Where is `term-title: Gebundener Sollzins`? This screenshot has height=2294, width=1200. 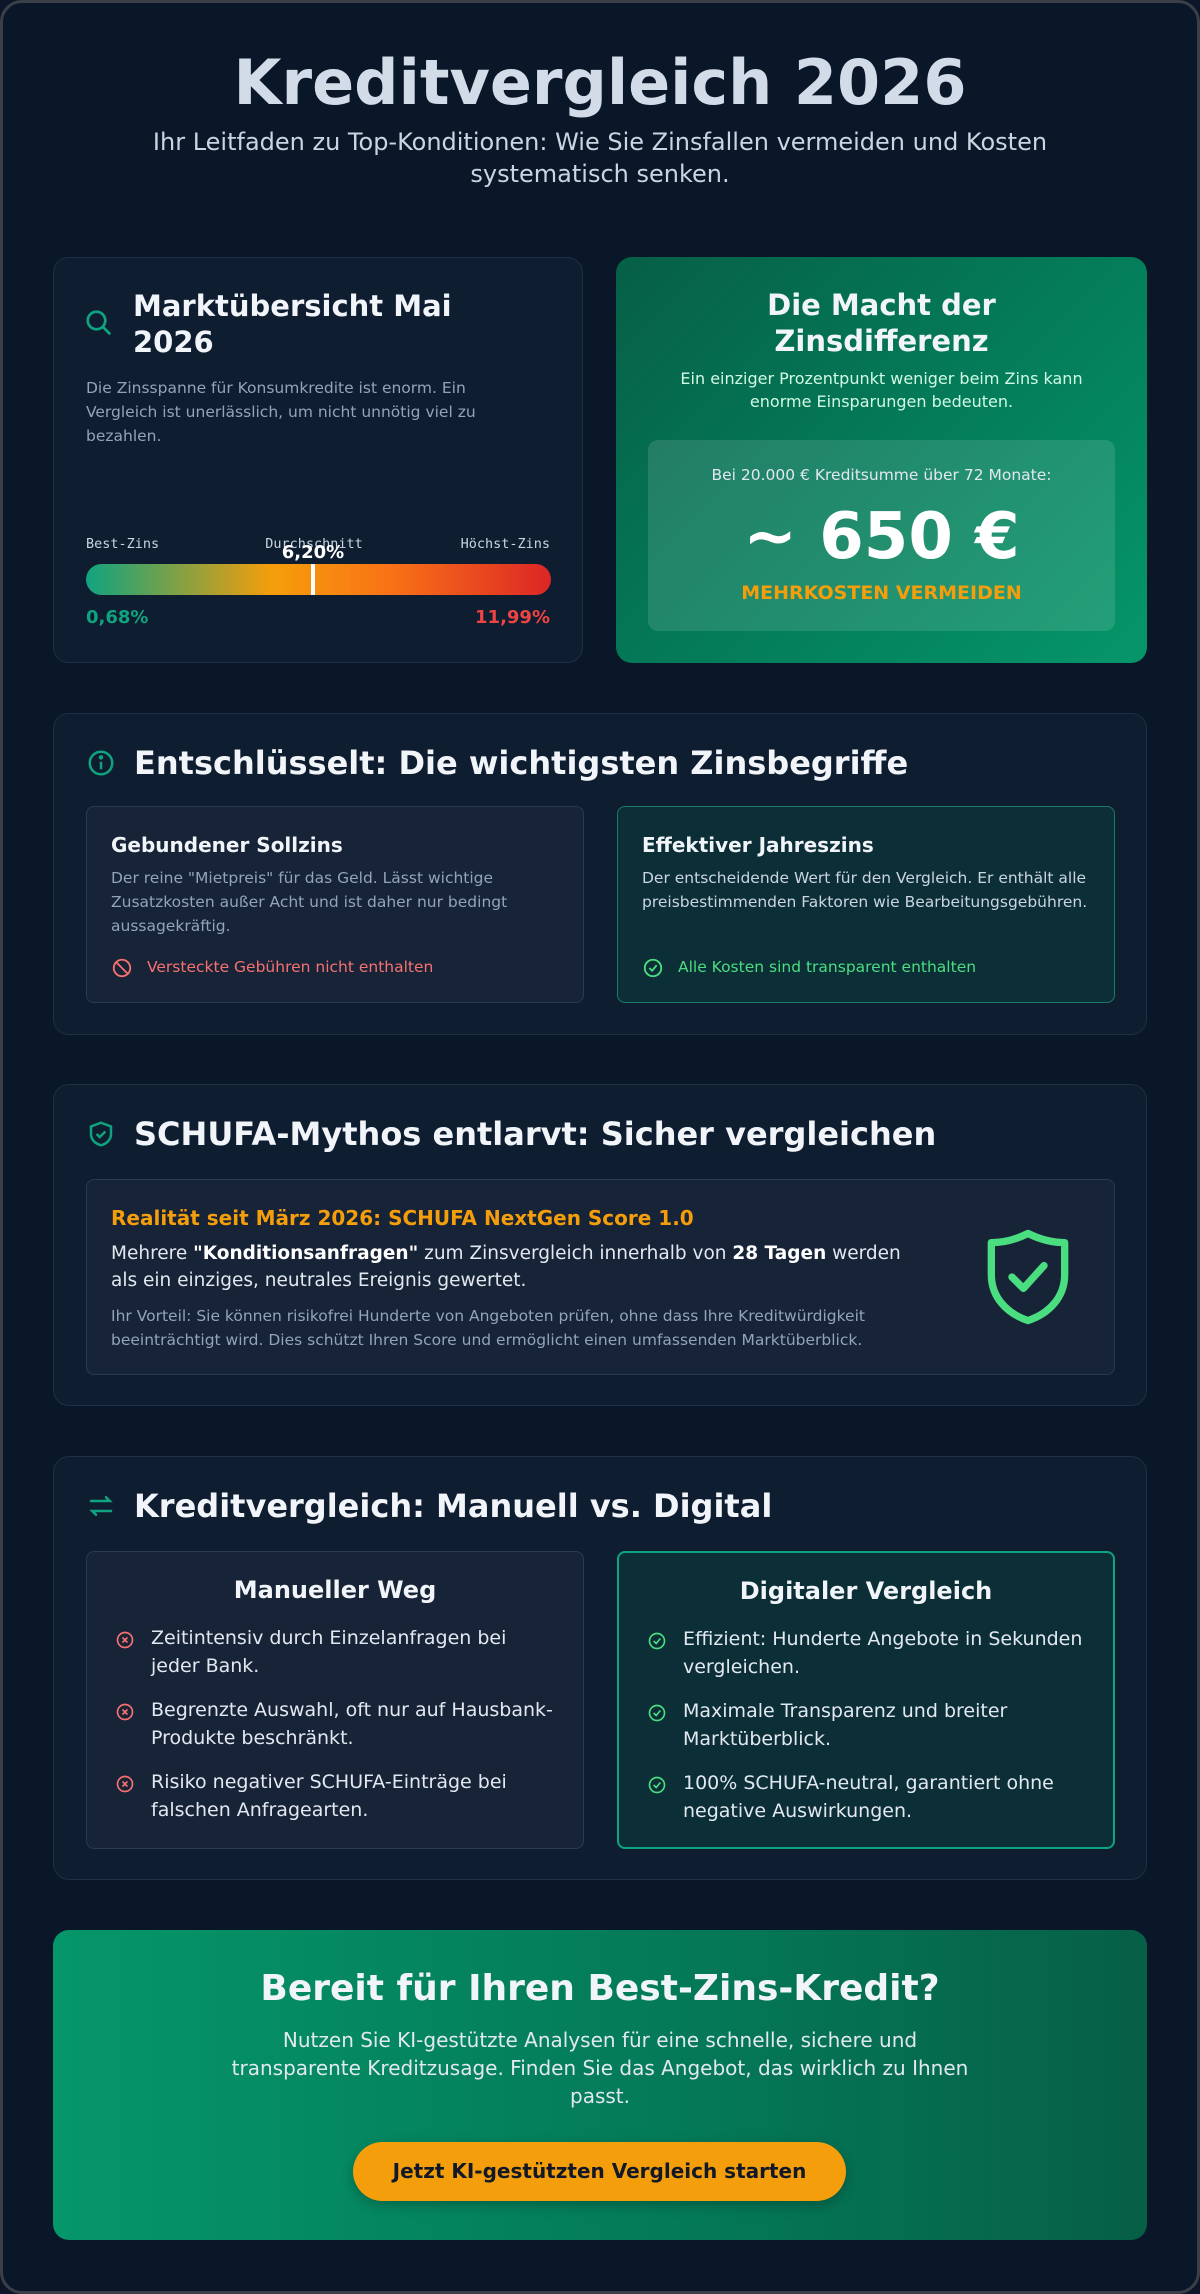
term-title: Gebundener Sollzins is located at coordinates (227, 845).